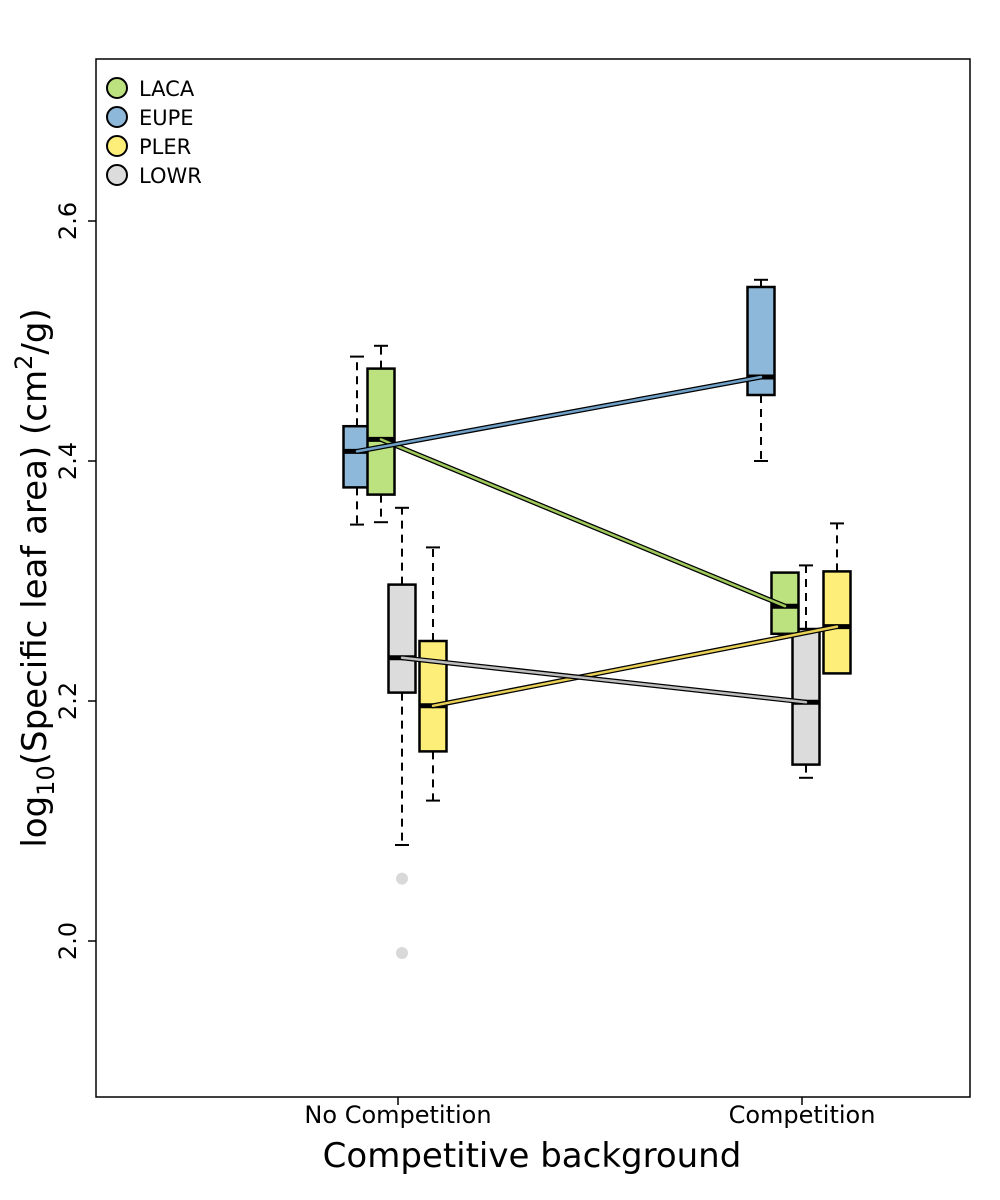 The image size is (1000, 1200). What do you see at coordinates (117, 117) in the screenshot?
I see `legend-marker-eupe` at bounding box center [117, 117].